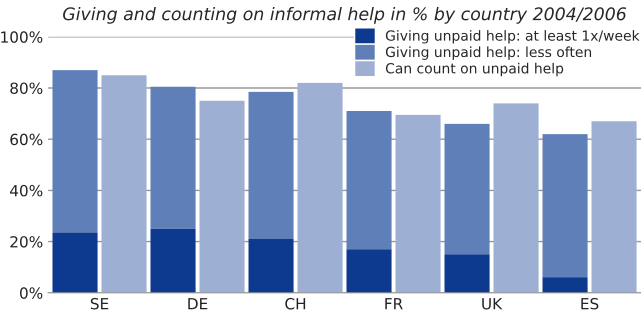 The image size is (641, 320). Describe the element at coordinates (26, 140) in the screenshot. I see `y-tick-label: 60%` at that location.